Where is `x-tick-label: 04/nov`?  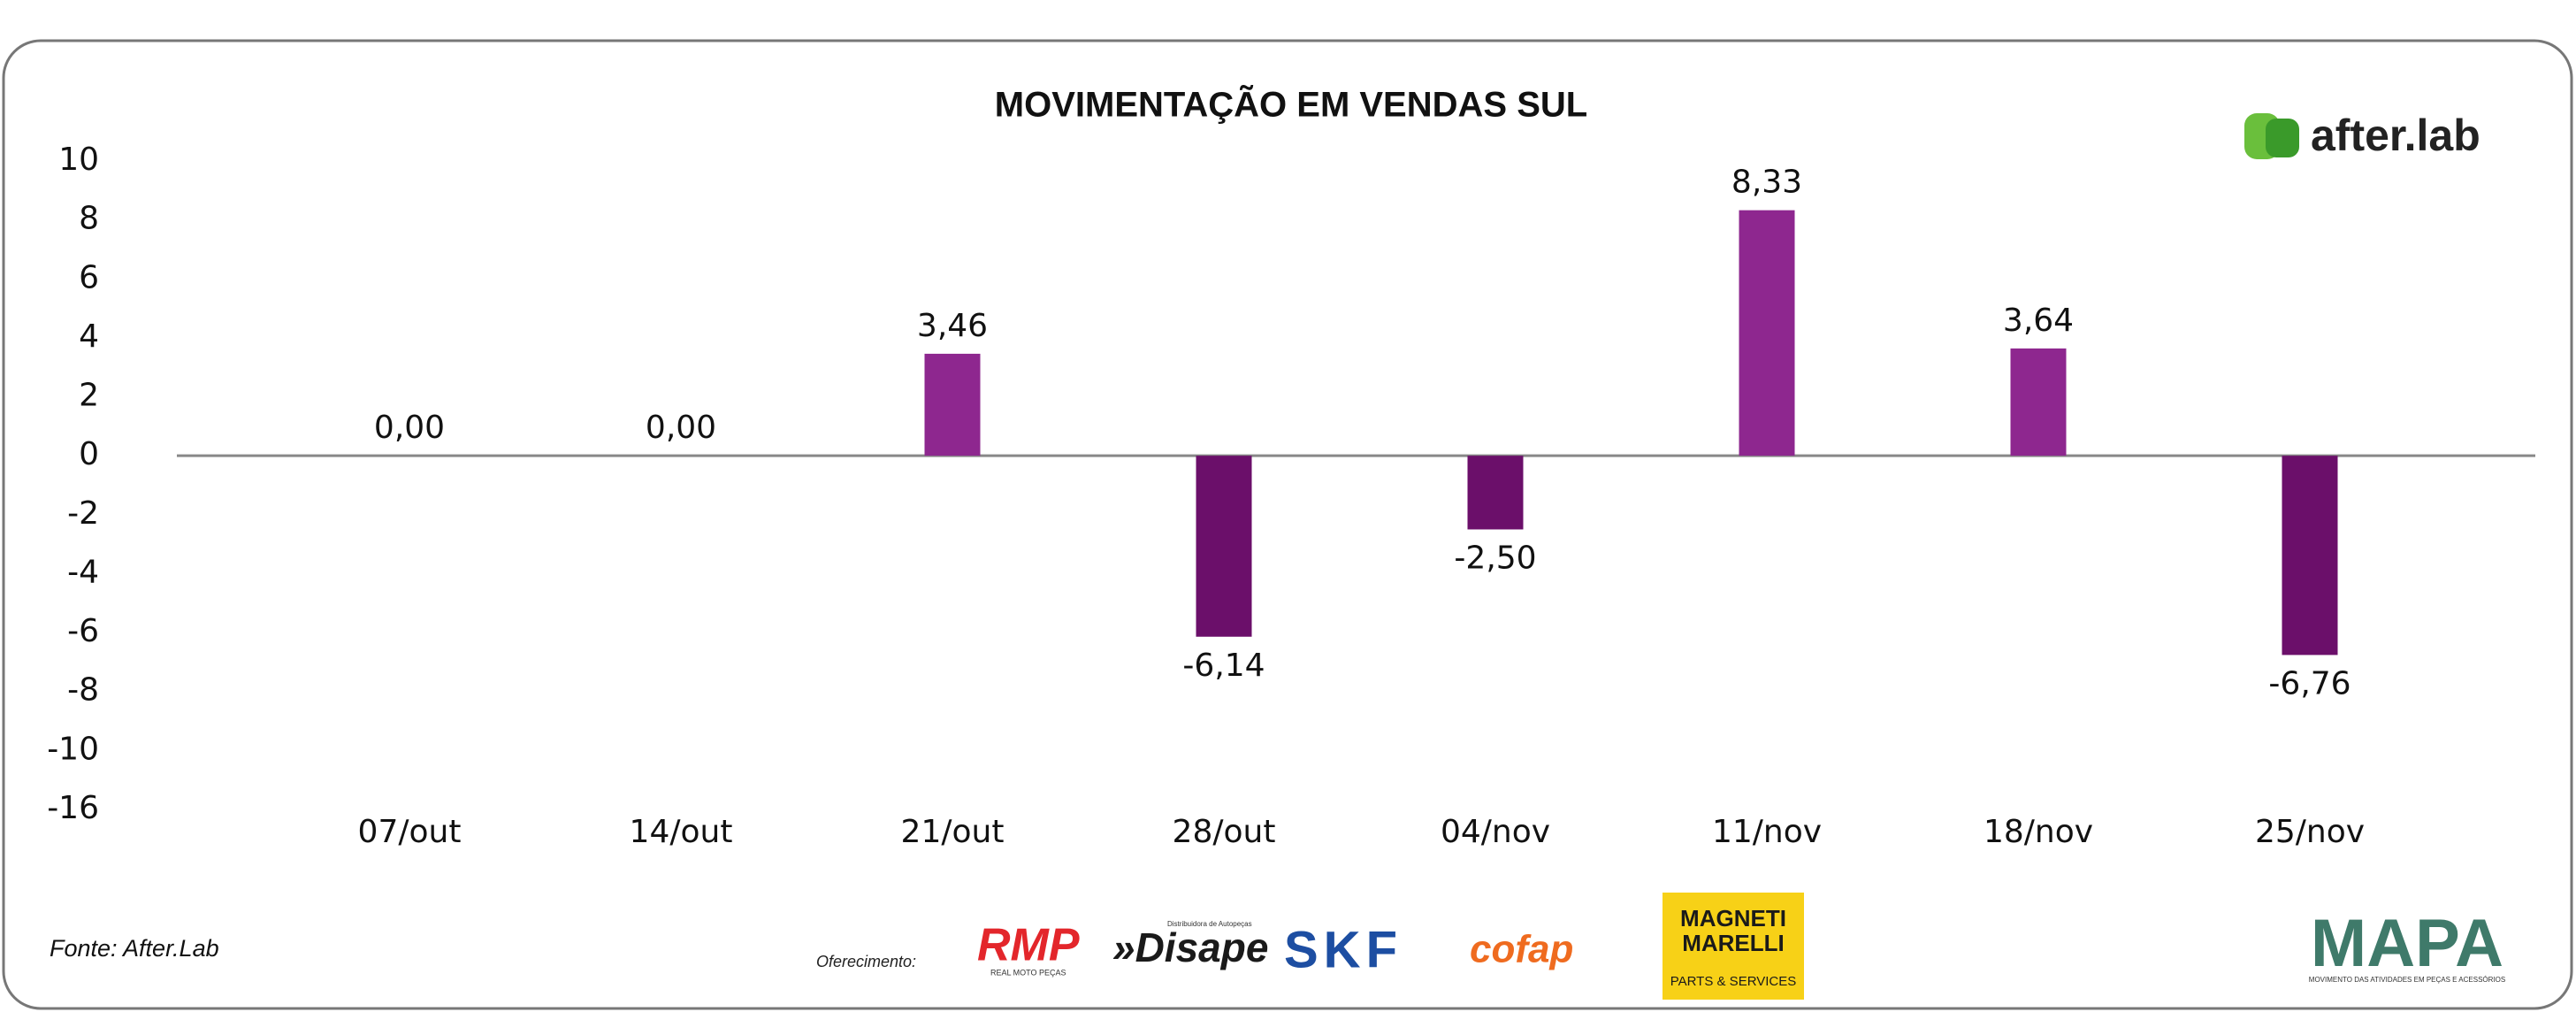 x-tick-label: 04/nov is located at coordinates (1496, 832).